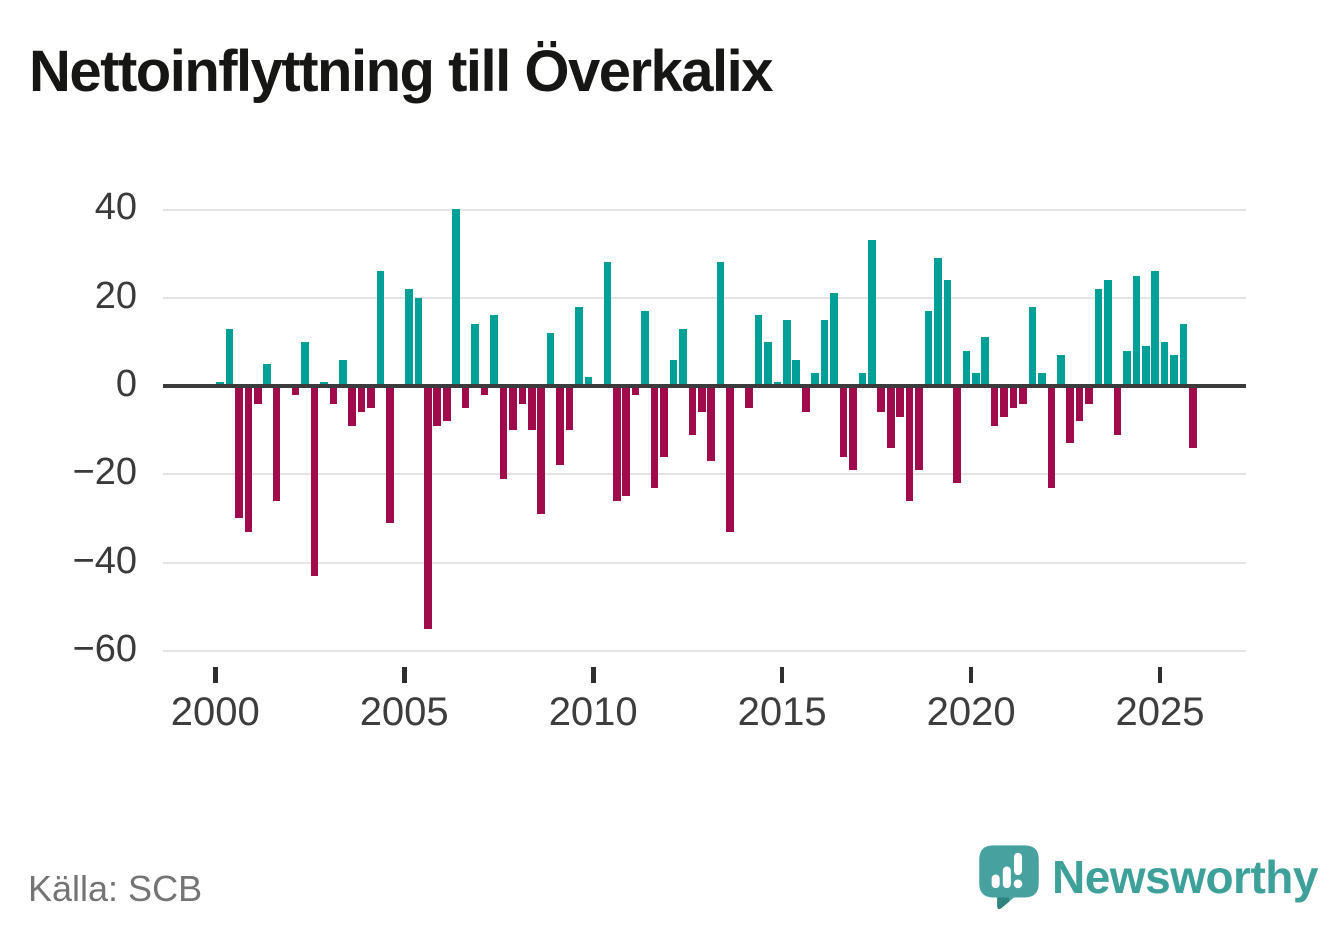 The width and height of the screenshot is (1322, 939). I want to click on bar-2021-q3, so click(1032, 346).